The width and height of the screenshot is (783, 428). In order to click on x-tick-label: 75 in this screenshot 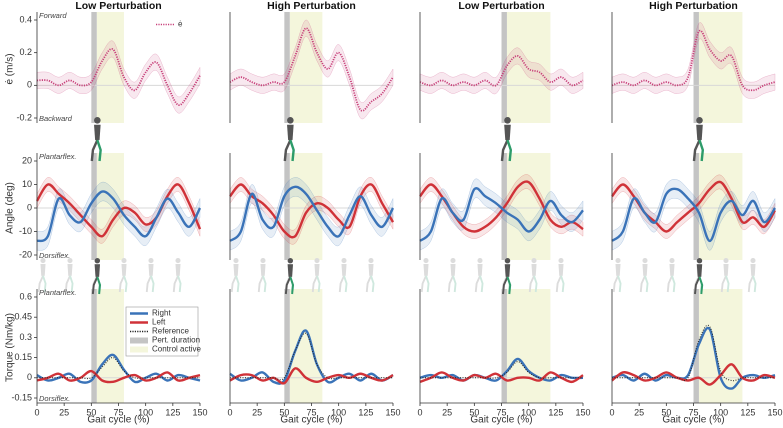, I will do `click(501, 412)`.